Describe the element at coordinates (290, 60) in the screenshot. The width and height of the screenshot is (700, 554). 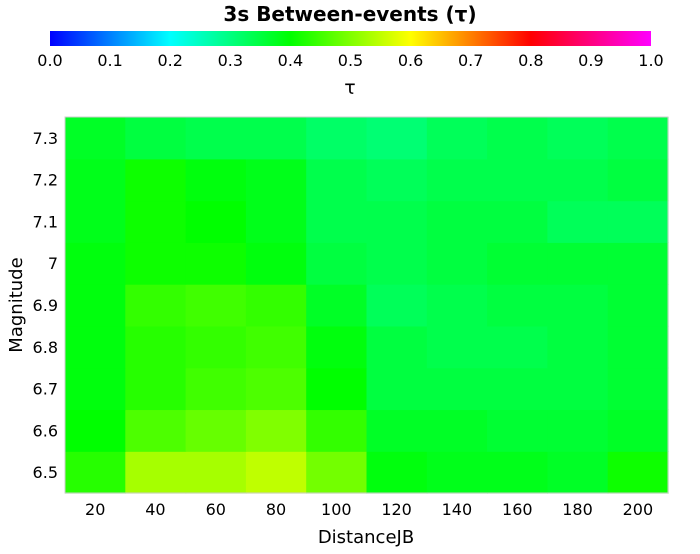
I see `colorbar-tick-label: 0.4` at that location.